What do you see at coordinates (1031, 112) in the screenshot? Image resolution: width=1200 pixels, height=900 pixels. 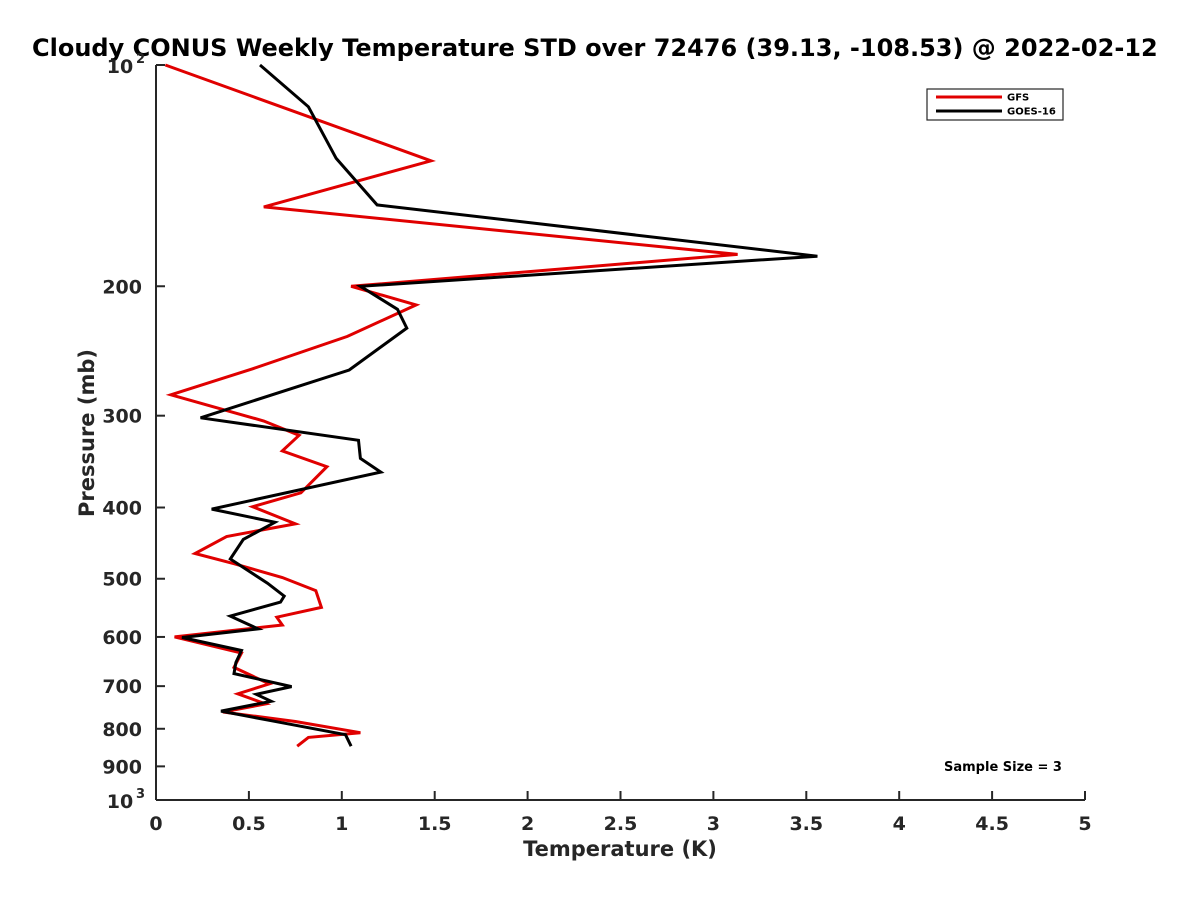 I see `legend-label: GOES-16` at bounding box center [1031, 112].